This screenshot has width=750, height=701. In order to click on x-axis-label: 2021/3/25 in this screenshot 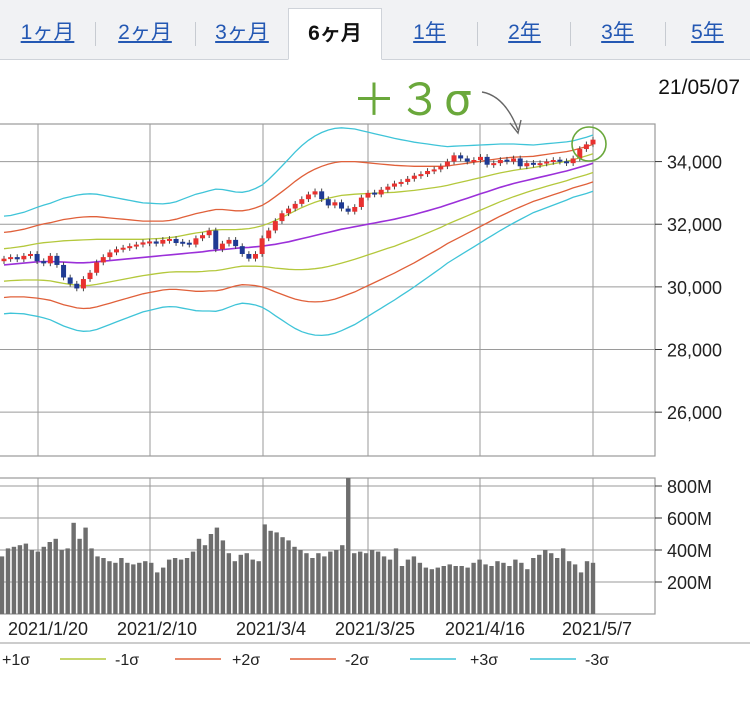, I will do `click(375, 629)`.